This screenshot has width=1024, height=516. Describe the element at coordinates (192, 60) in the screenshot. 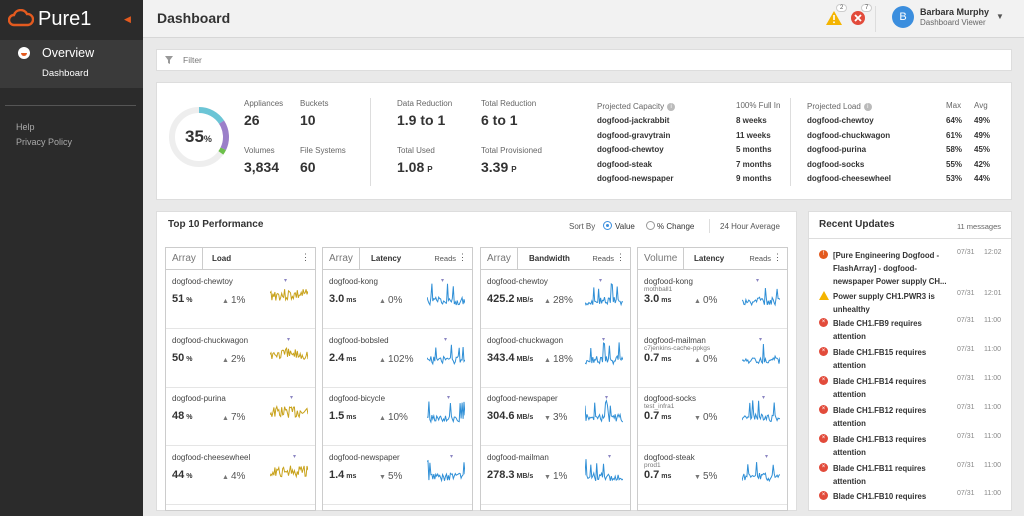

I see `filter-input: Filter` at that location.